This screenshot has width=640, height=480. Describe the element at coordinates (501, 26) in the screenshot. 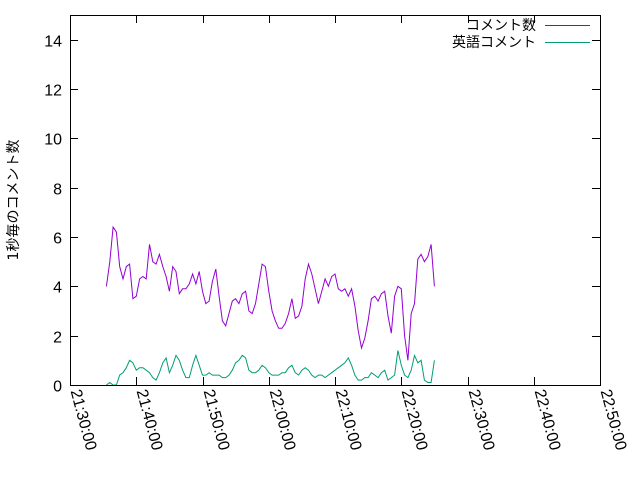

I see `legend-label-1: コメント数` at that location.